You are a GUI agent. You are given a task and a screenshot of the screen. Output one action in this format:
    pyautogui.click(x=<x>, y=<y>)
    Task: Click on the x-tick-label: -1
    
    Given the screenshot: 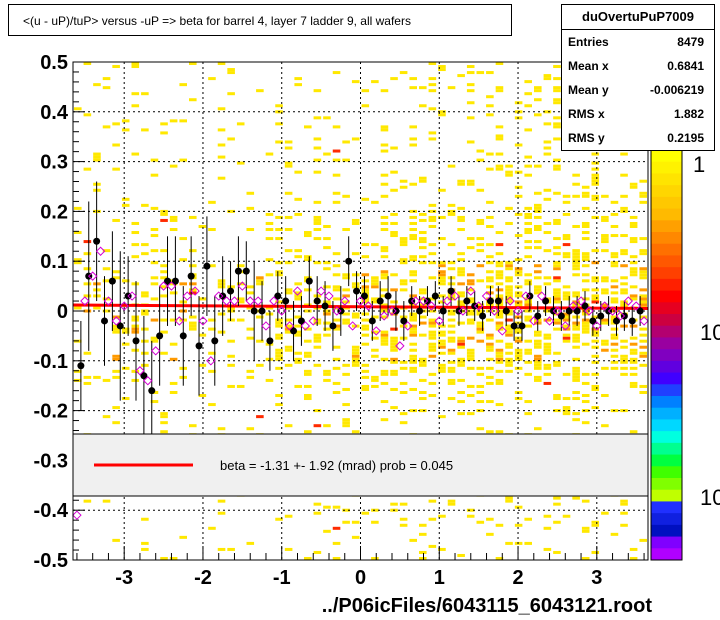 What is the action you would take?
    pyautogui.click(x=282, y=578)
    